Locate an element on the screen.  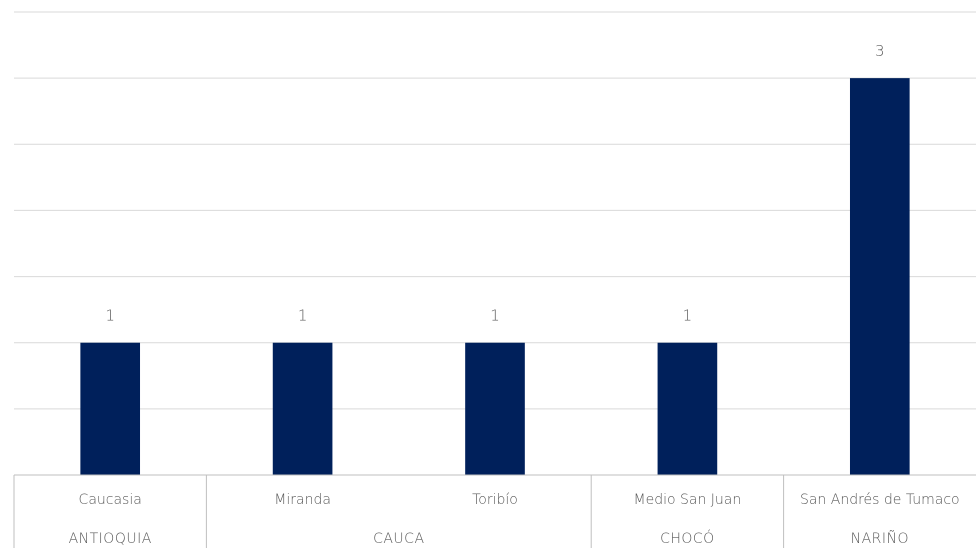
tick-label-1: Miranda is located at coordinates (302, 500).